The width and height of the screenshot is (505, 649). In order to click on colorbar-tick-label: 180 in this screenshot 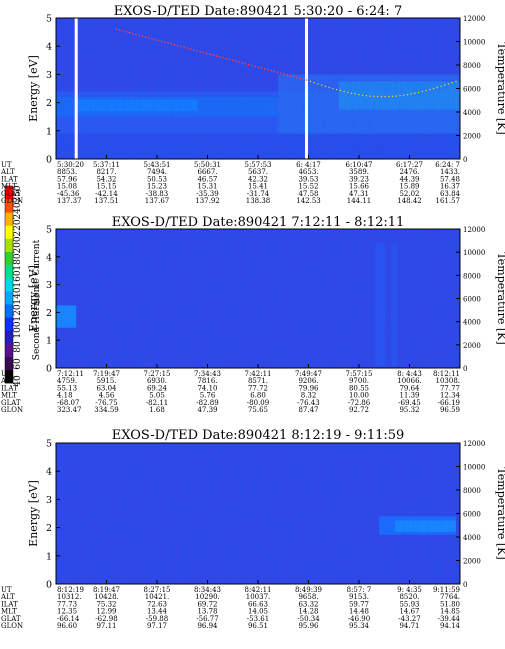, I will do `click(18, 261)`.